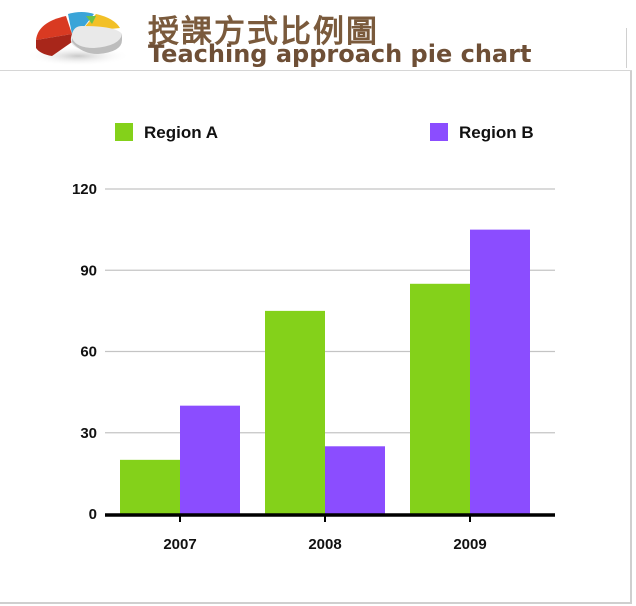 The width and height of the screenshot is (636, 606). Describe the element at coordinates (84, 189) in the screenshot. I see `y-tick-label: 120` at that location.